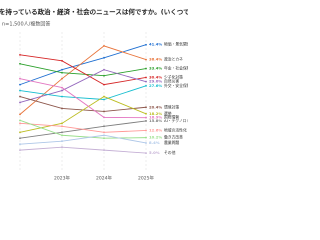  Describe the element at coordinates (155, 129) in the screenshot. I see `value-label: 12.6%` at that location.